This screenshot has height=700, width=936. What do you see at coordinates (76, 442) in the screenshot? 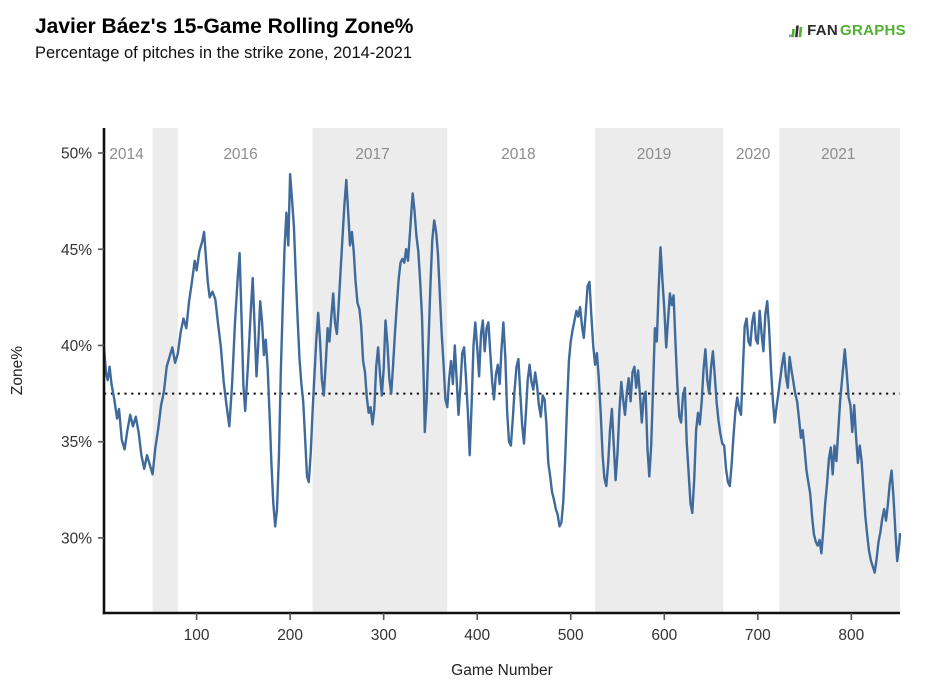
I see `y-tick-label: 35%` at bounding box center [76, 442].